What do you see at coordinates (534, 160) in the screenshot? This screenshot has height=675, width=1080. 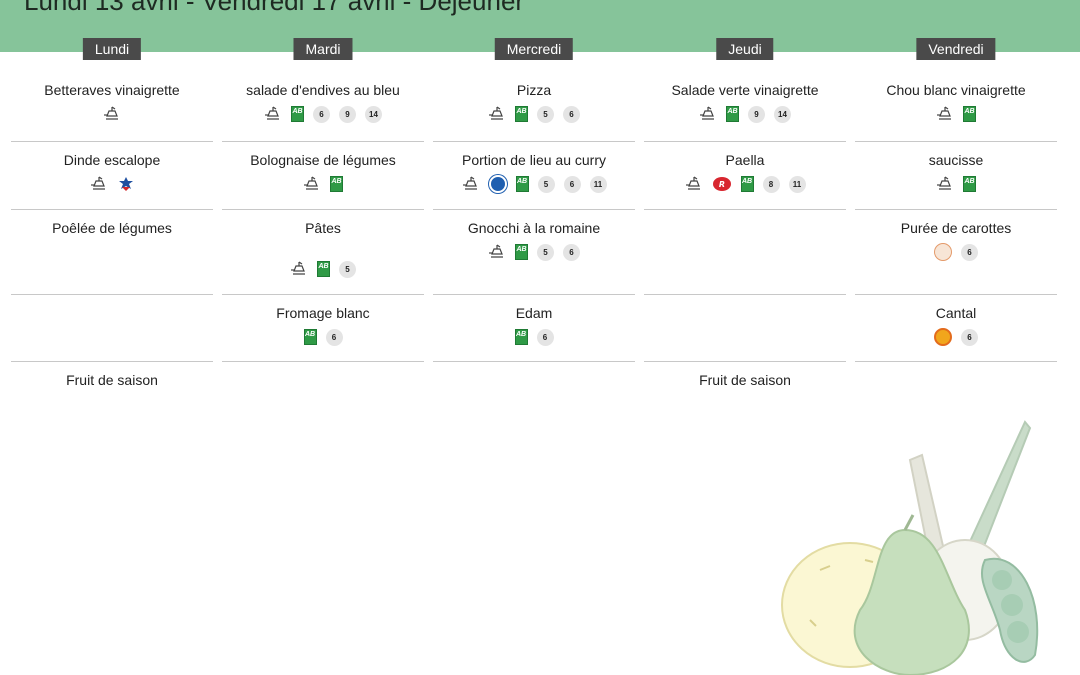 I see `dish-name: Portion de lieu au curry` at bounding box center [534, 160].